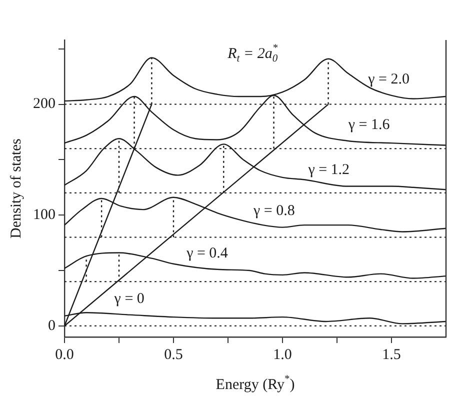 The height and width of the screenshot is (397, 474). Describe the element at coordinates (44, 104) in the screenshot. I see `y-tick-label: 200` at that location.